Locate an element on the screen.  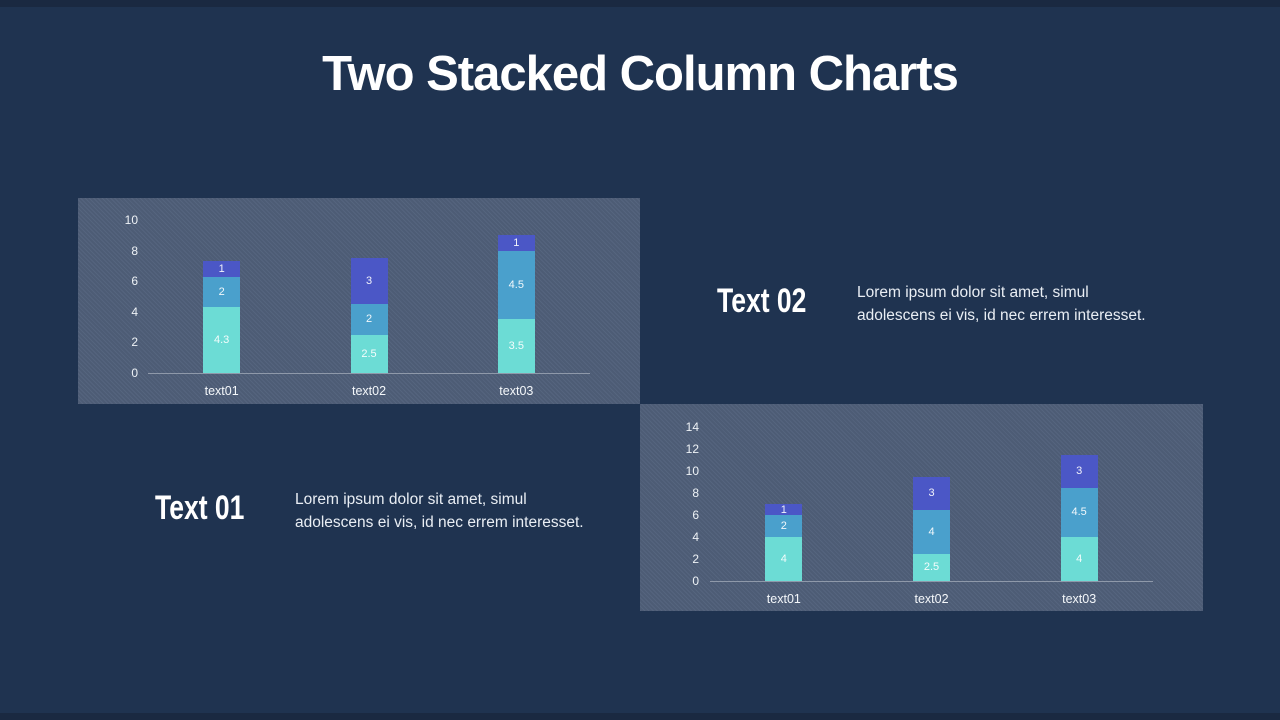
text-02-body-line-1: Lorem ipsum dolor sit amet, simul is located at coordinates (973, 292).